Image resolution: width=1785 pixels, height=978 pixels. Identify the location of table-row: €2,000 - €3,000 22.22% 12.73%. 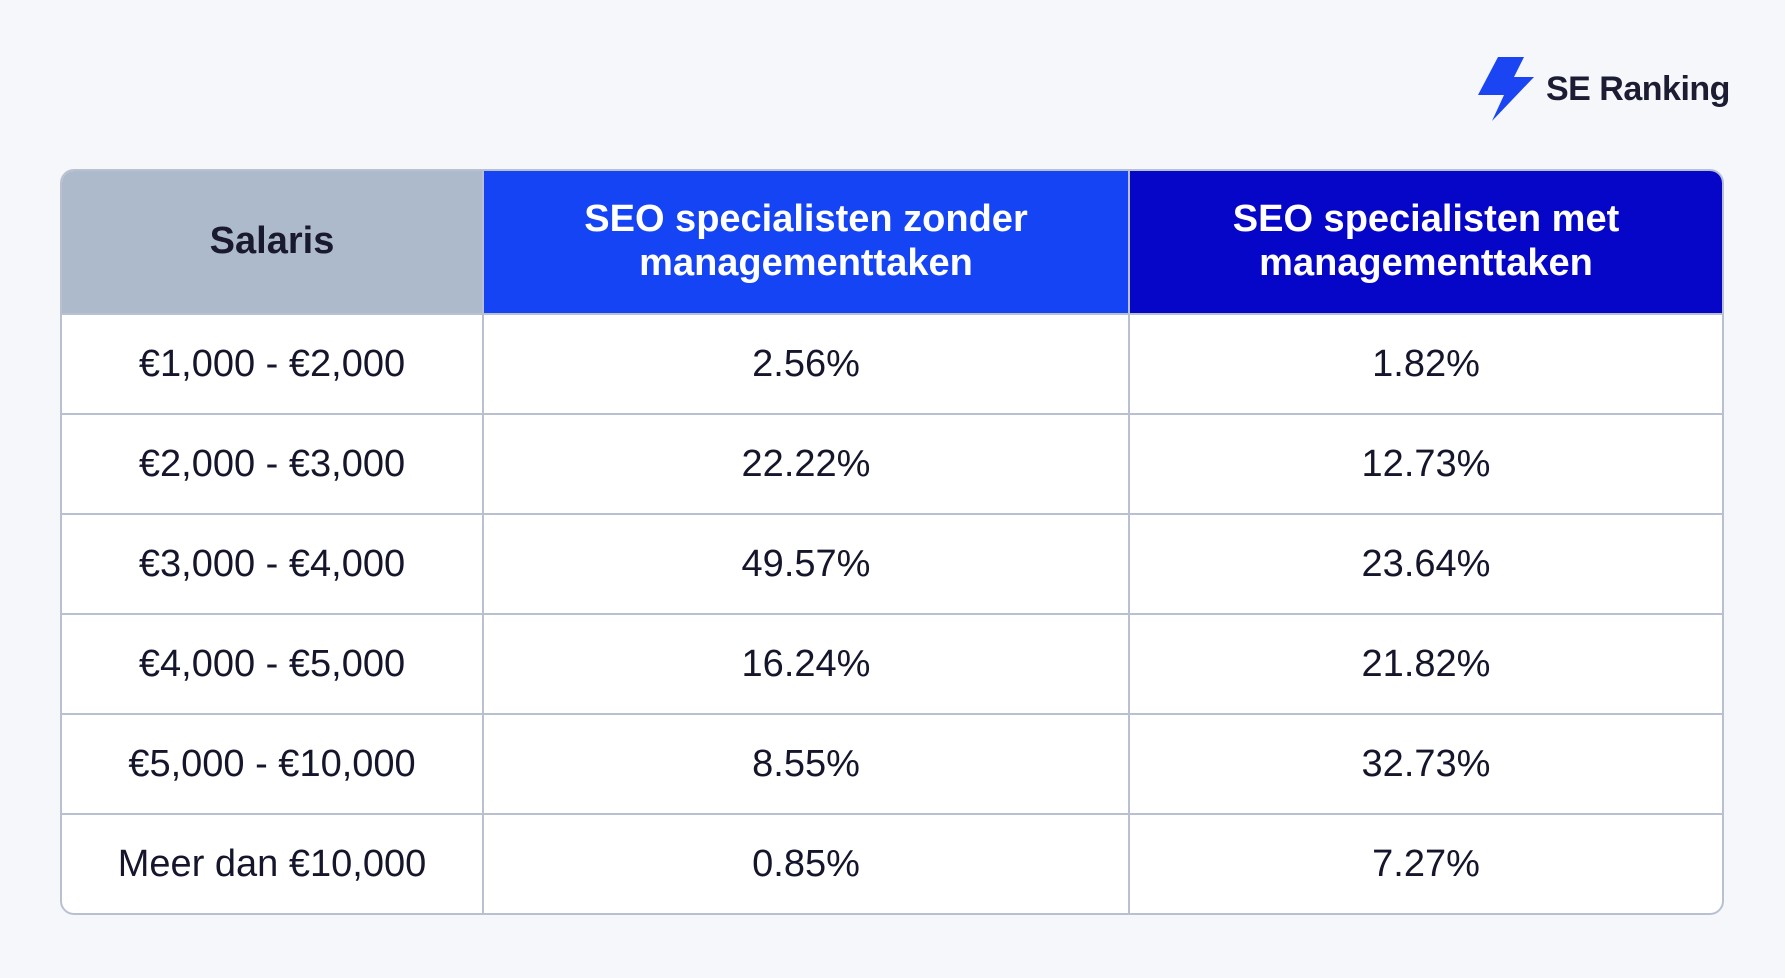
(892, 463).